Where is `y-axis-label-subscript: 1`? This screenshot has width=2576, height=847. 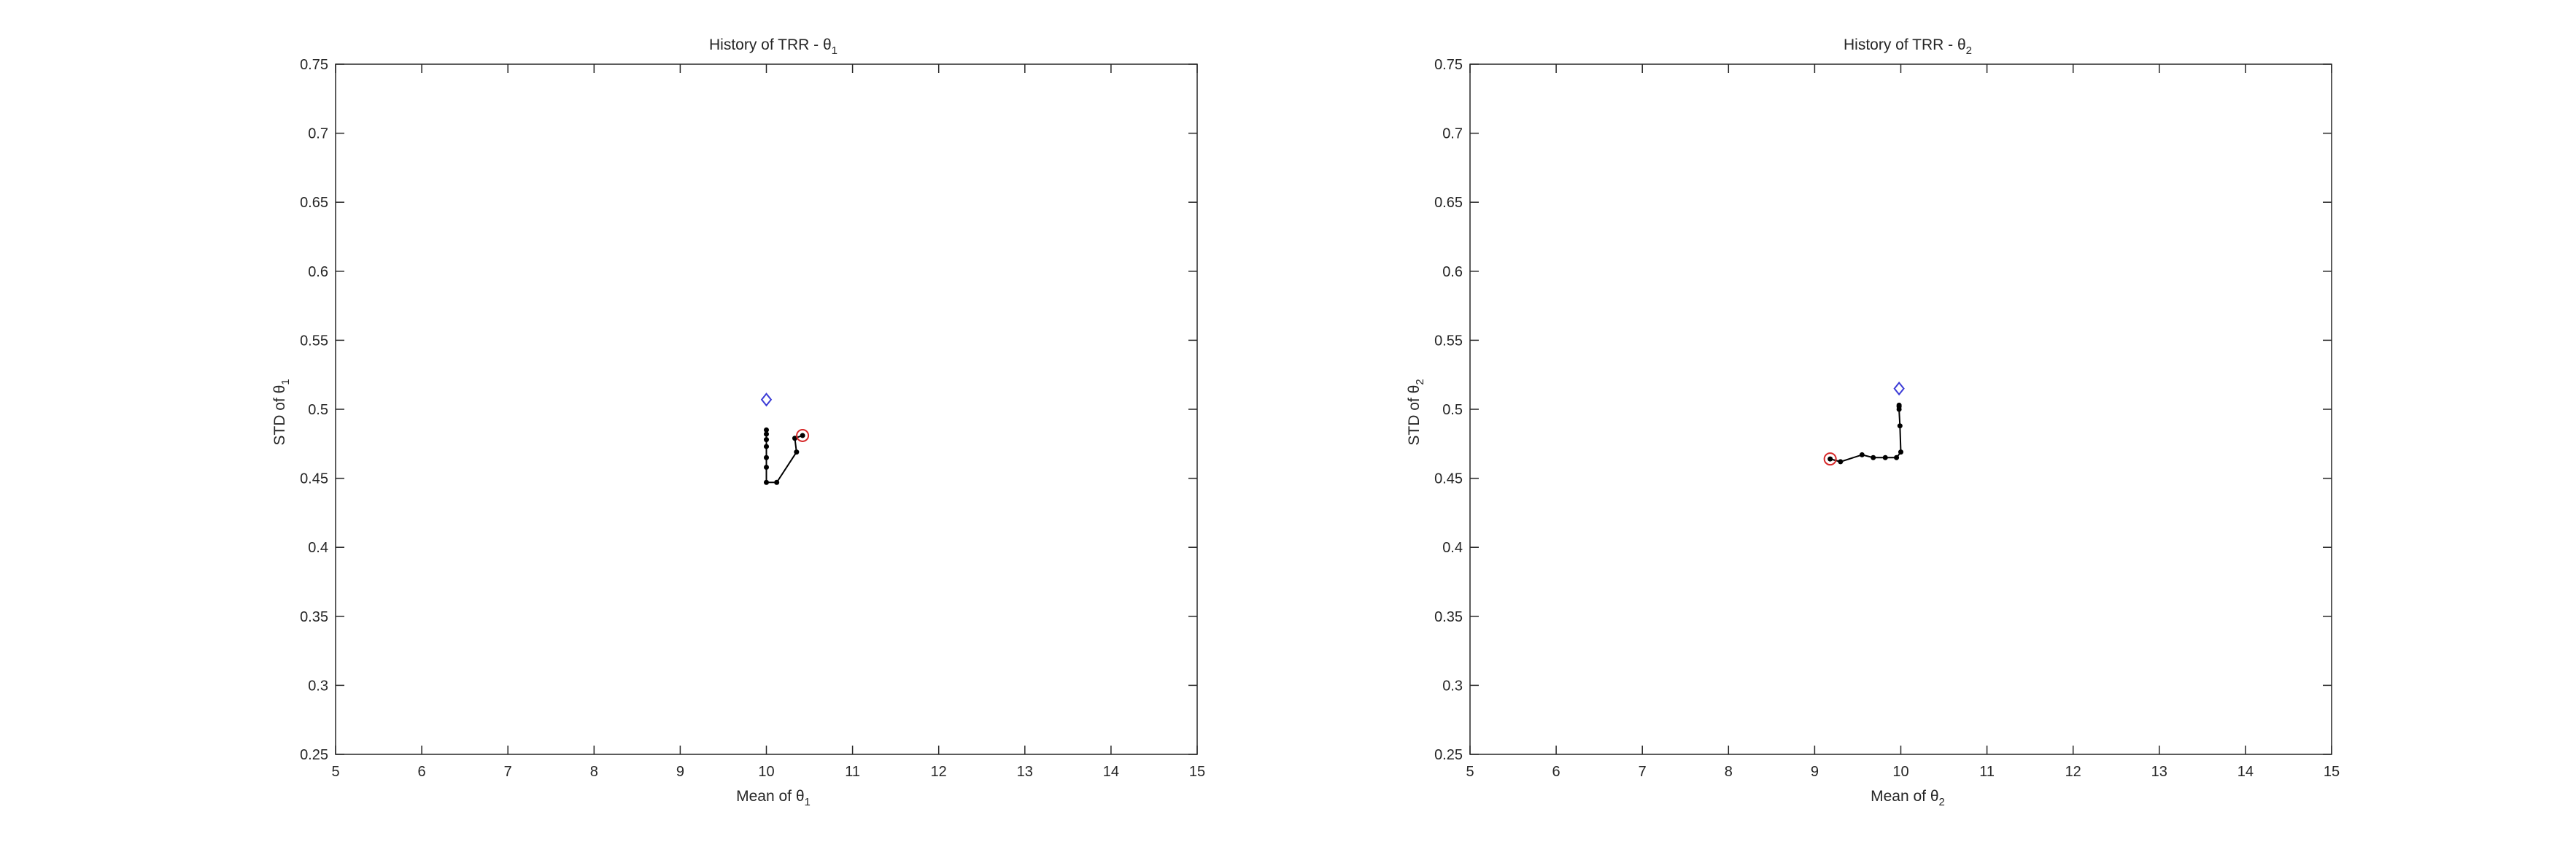 y-axis-label-subscript: 1 is located at coordinates (285, 382).